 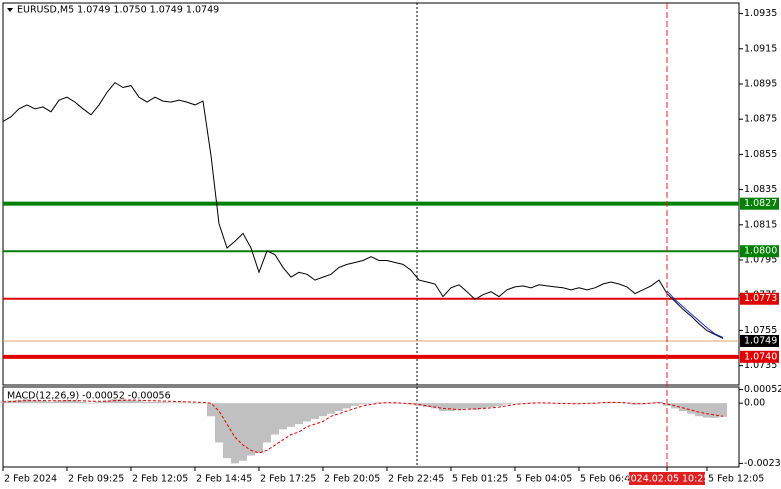 I want to click on y-tick-label: 1.0755, so click(x=760, y=330).